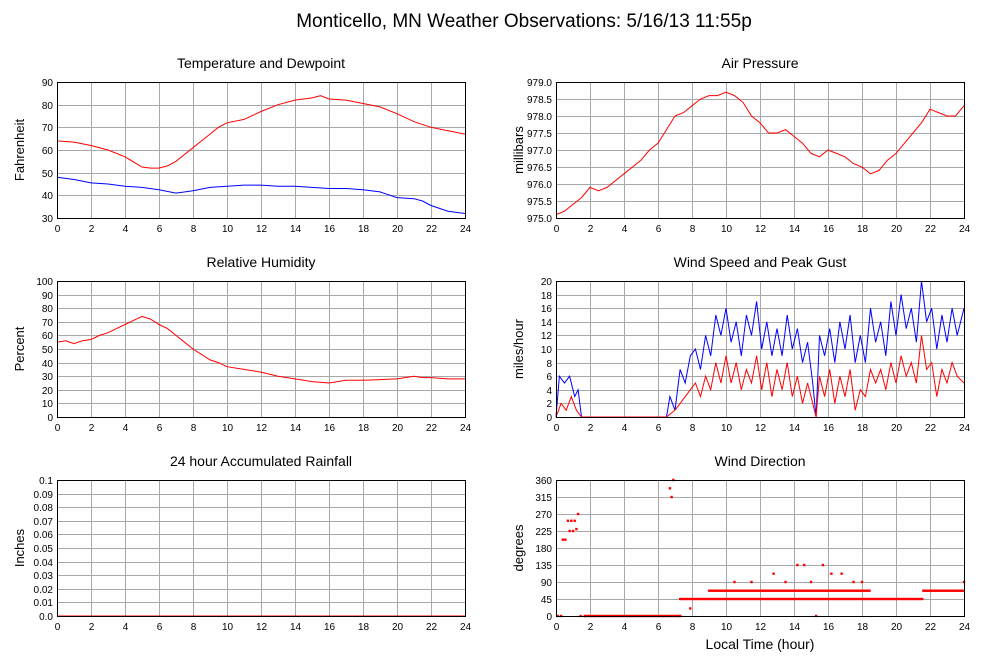 Image resolution: width=999 pixels, height=659 pixels. Describe the element at coordinates (760, 548) in the screenshot. I see `direction-plot-frame` at that location.